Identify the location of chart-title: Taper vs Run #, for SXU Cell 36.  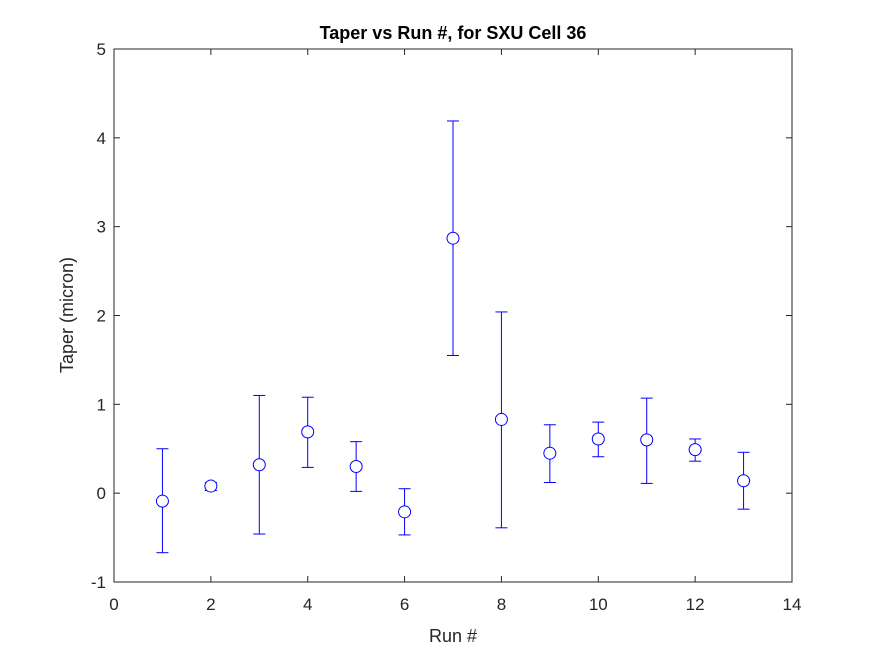
(453, 33).